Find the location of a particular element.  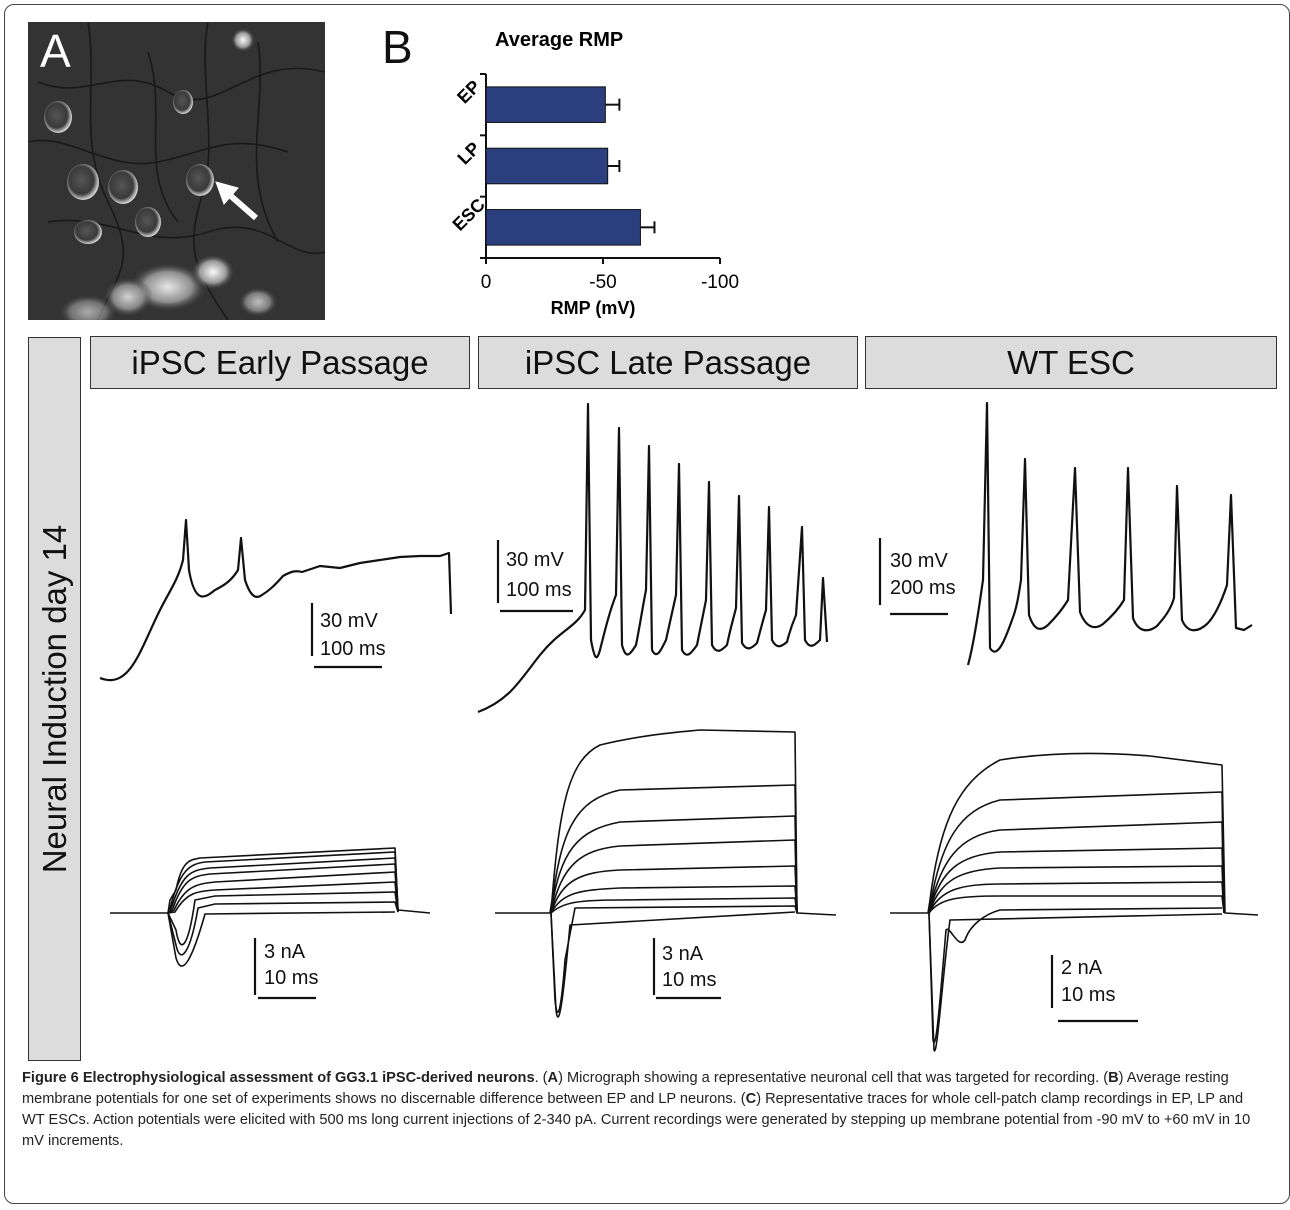

panel-b-label: B is located at coordinates (397, 47).